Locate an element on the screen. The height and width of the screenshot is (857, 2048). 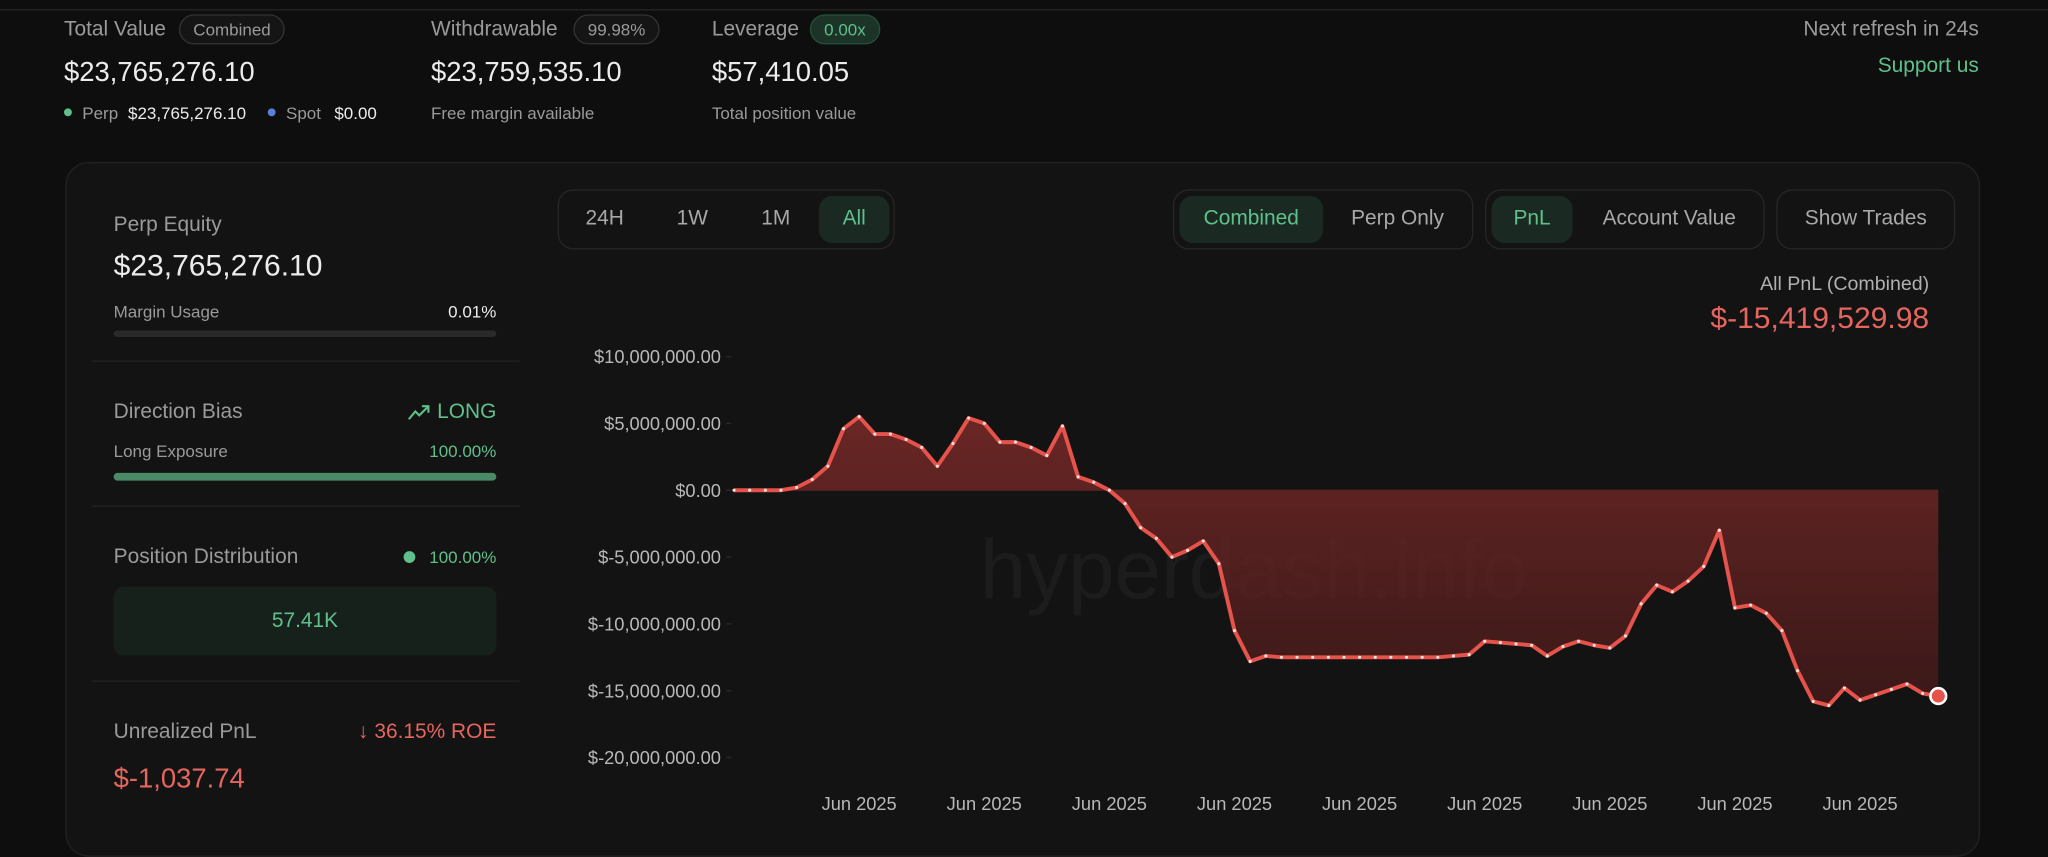
show-trades-button: Show Trades is located at coordinates (1865, 218).